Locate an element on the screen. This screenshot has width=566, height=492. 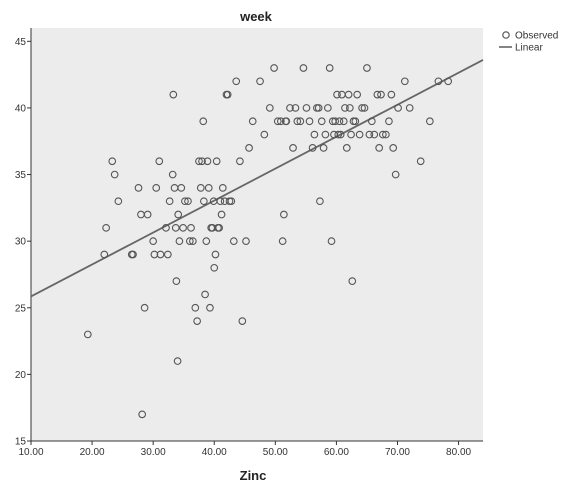
x-axis-label: Zinc is located at coordinates (253, 475).